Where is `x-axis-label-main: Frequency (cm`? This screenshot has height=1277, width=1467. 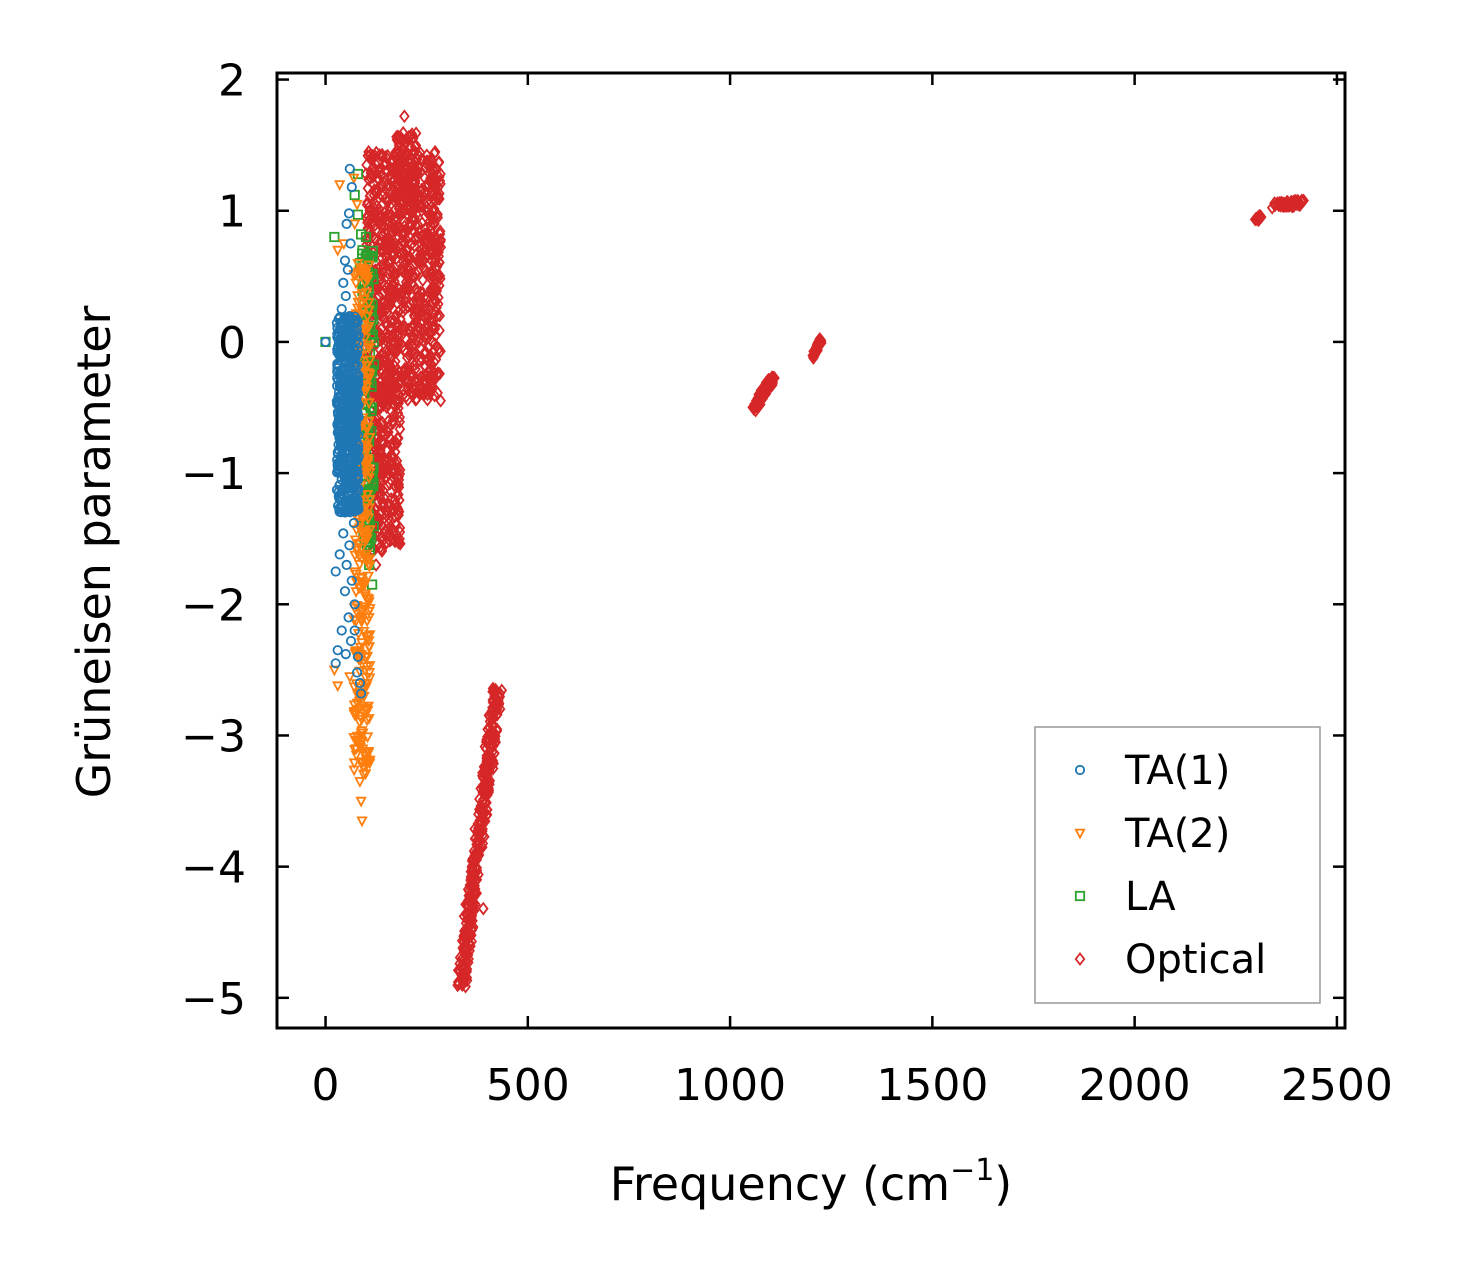
x-axis-label-main: Frequency (cm is located at coordinates (780, 1184).